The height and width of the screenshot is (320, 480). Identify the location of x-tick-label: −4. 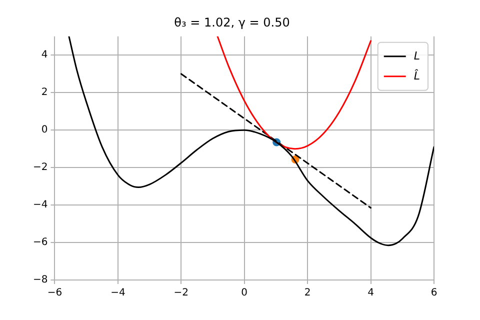
(118, 293).